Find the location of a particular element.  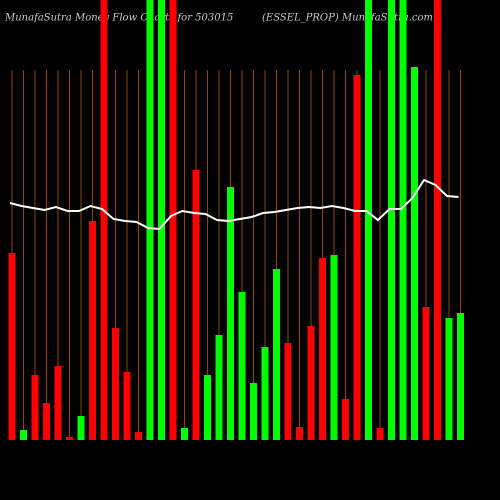

price-line is located at coordinates (234, 204).